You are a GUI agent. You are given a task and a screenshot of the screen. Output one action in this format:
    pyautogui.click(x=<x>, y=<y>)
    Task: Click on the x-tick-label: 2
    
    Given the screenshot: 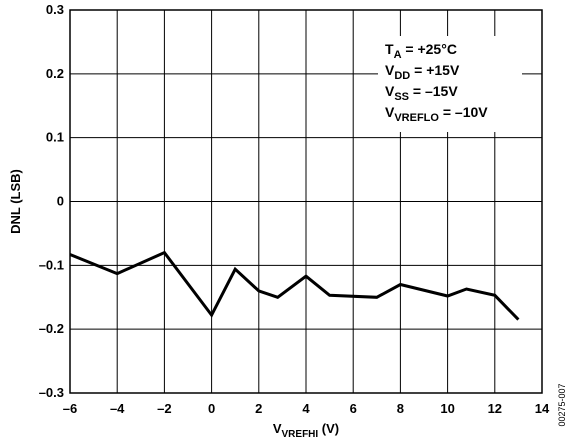 What is the action you would take?
    pyautogui.click(x=258, y=408)
    